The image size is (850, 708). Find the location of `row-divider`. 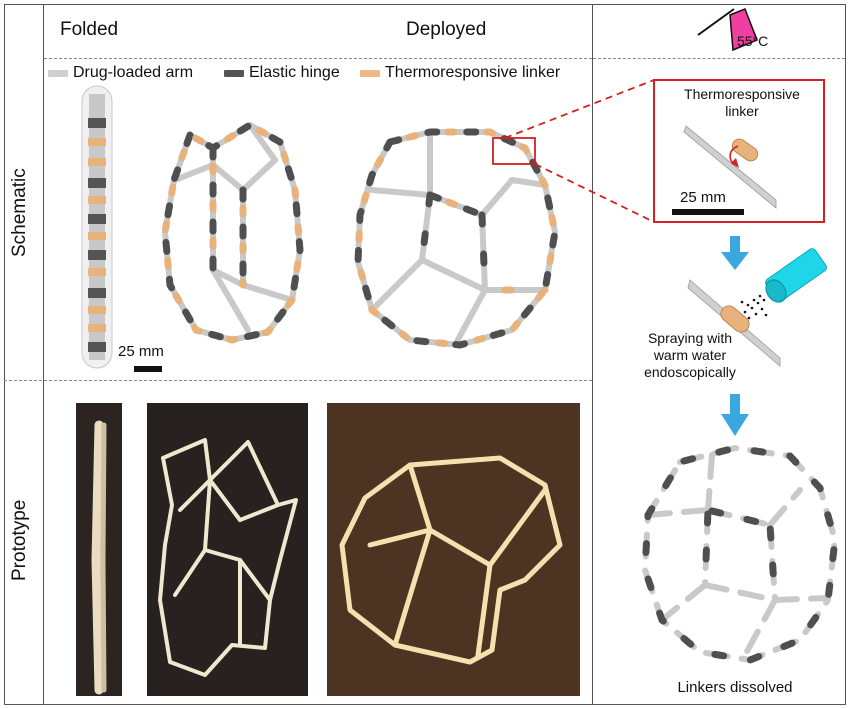

row-divider is located at coordinates (298, 380).